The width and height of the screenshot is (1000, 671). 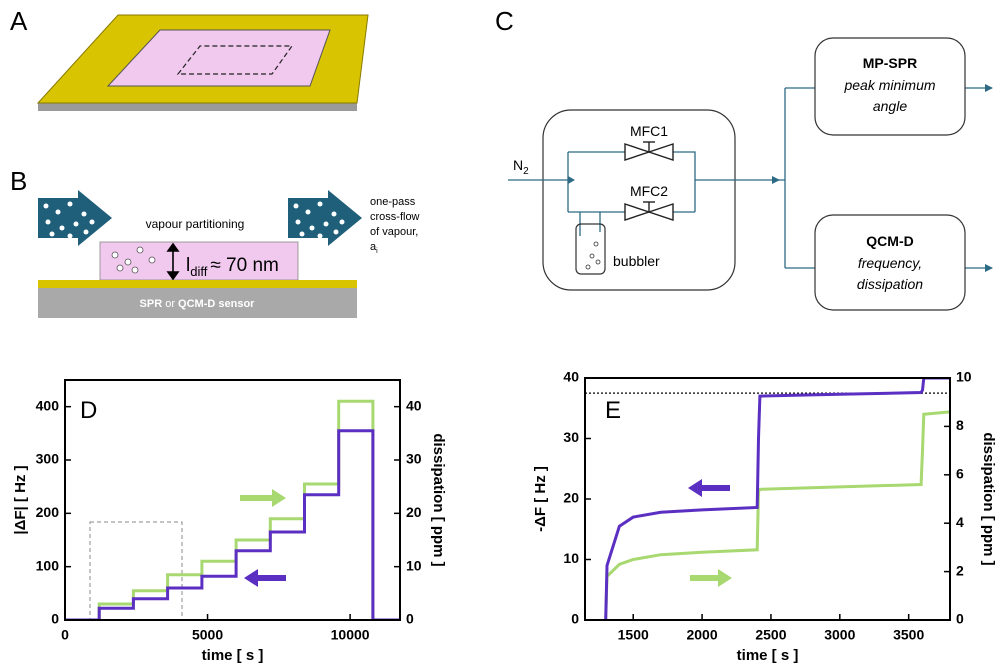 I want to click on spr-title: MP-SPR, so click(x=890, y=63).